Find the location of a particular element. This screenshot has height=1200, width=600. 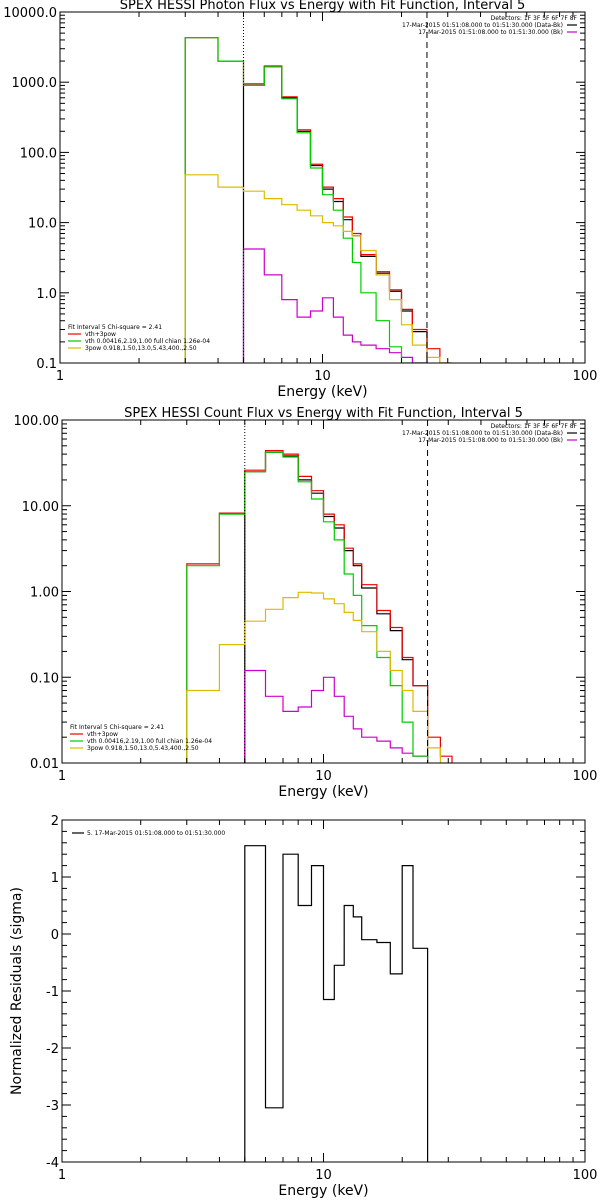

y-tick-label: 2 is located at coordinates (55, 821).